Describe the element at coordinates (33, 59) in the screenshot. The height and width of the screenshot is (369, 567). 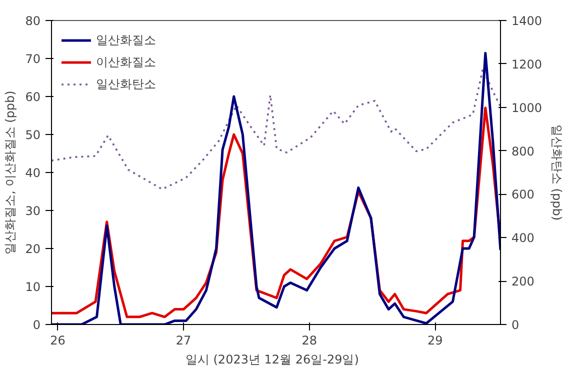
I see `y-tick-label: 70` at that location.